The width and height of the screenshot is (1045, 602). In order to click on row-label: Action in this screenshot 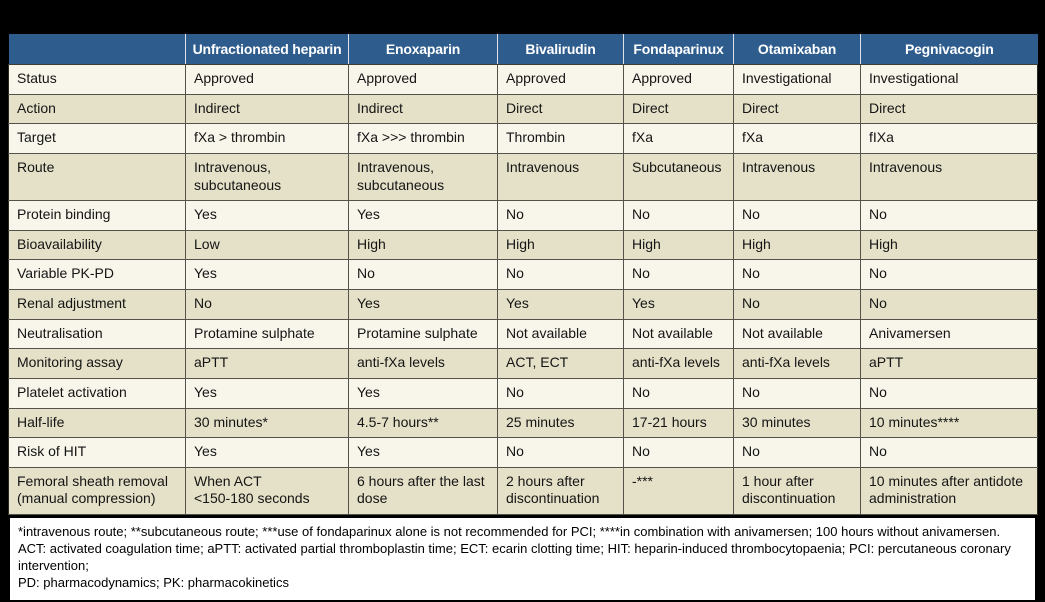, I will do `click(97, 109)`.